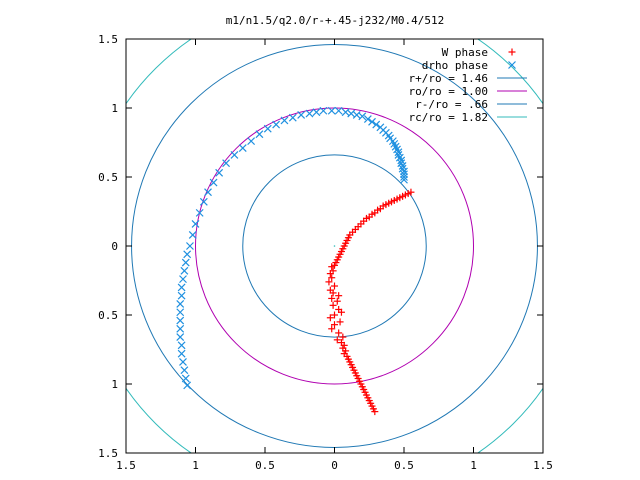  I want to click on legend-label: r-/ro = .66, so click(451, 104).